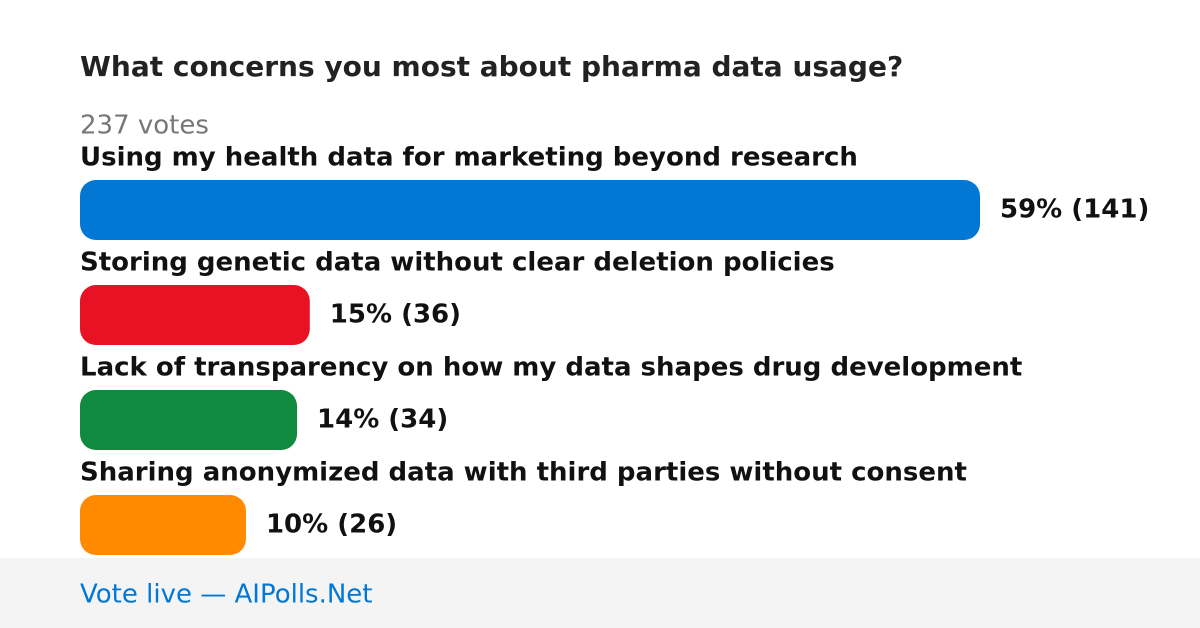 This screenshot has height=628, width=1200. Describe the element at coordinates (144, 126) in the screenshot. I see `vote-count: 237 votes` at that location.